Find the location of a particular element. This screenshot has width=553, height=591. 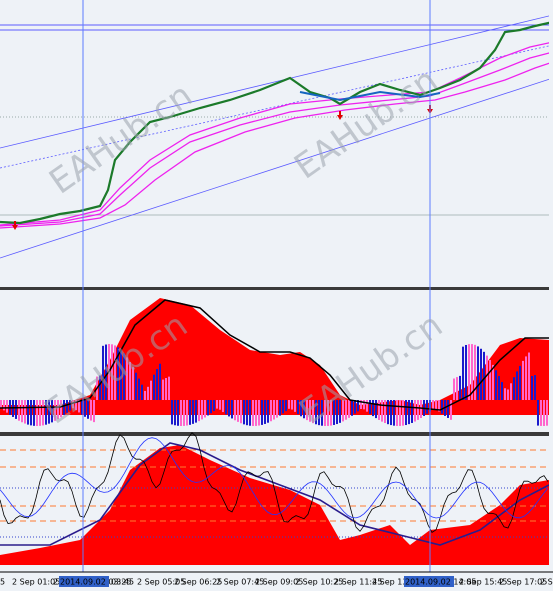

panel-separator is located at coordinates (276, 288).